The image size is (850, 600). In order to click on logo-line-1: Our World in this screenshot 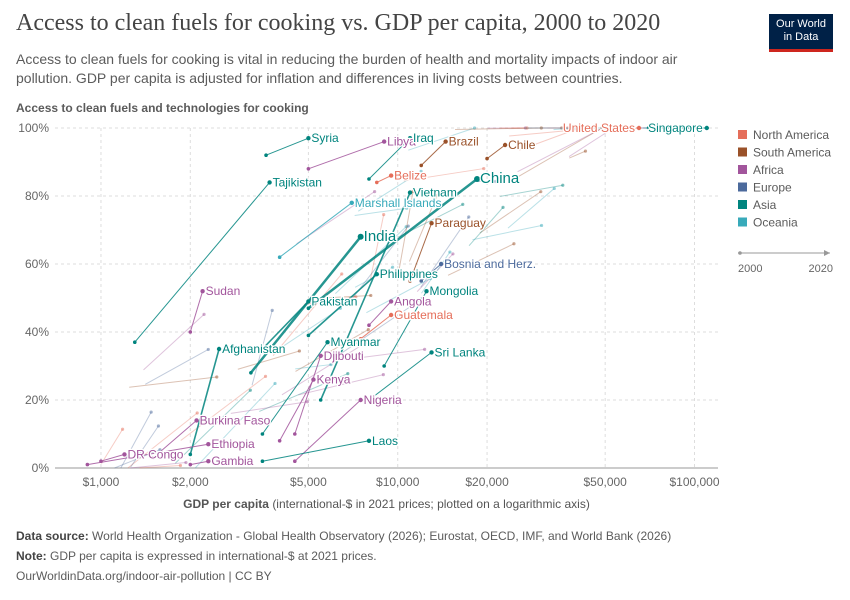, I will do `click(801, 24)`.